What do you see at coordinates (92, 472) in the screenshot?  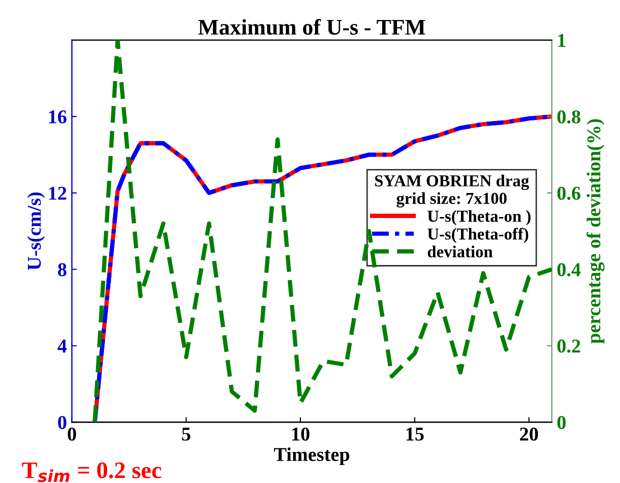 I see `text: T$_{sim}$ = 0.2 sec` at bounding box center [92, 472].